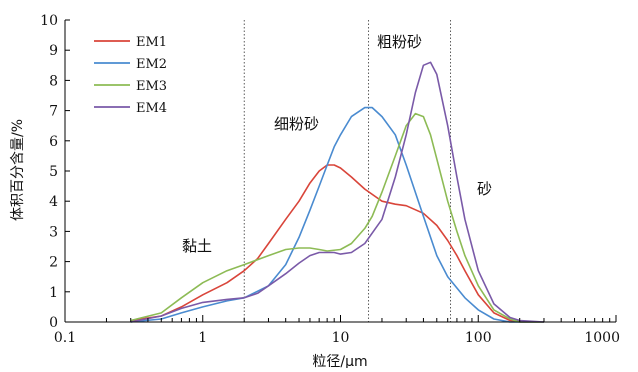 The width and height of the screenshot is (638, 372). What do you see at coordinates (53, 323) in the screenshot?
I see `y-tick-label: 0` at bounding box center [53, 323].